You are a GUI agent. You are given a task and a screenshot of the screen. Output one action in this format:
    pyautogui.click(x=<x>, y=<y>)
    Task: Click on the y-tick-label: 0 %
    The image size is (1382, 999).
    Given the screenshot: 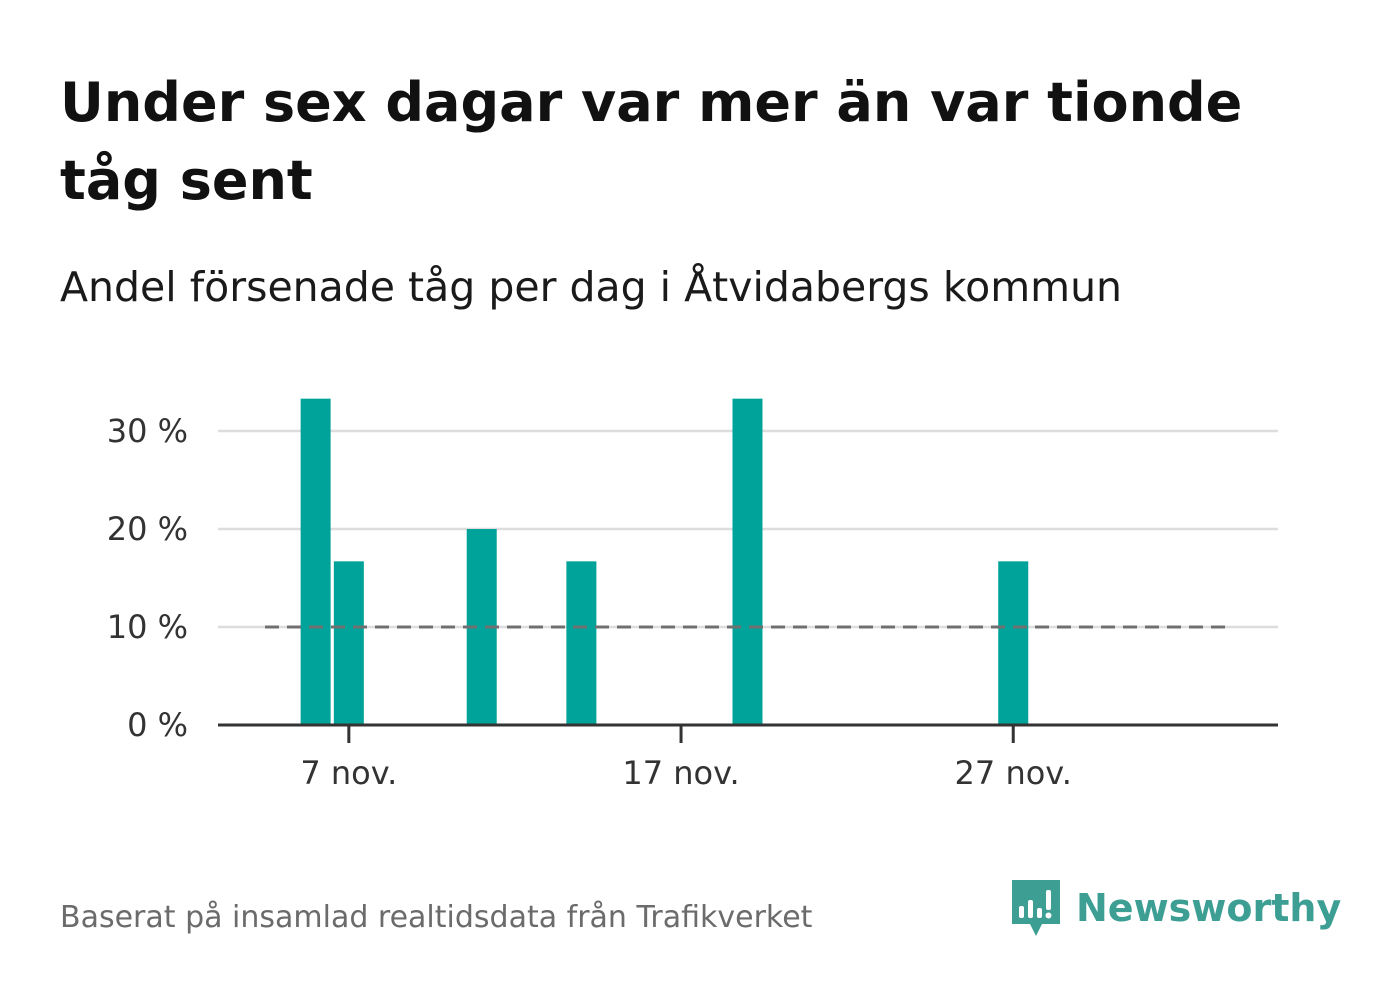 What is the action you would take?
    pyautogui.click(x=157, y=725)
    